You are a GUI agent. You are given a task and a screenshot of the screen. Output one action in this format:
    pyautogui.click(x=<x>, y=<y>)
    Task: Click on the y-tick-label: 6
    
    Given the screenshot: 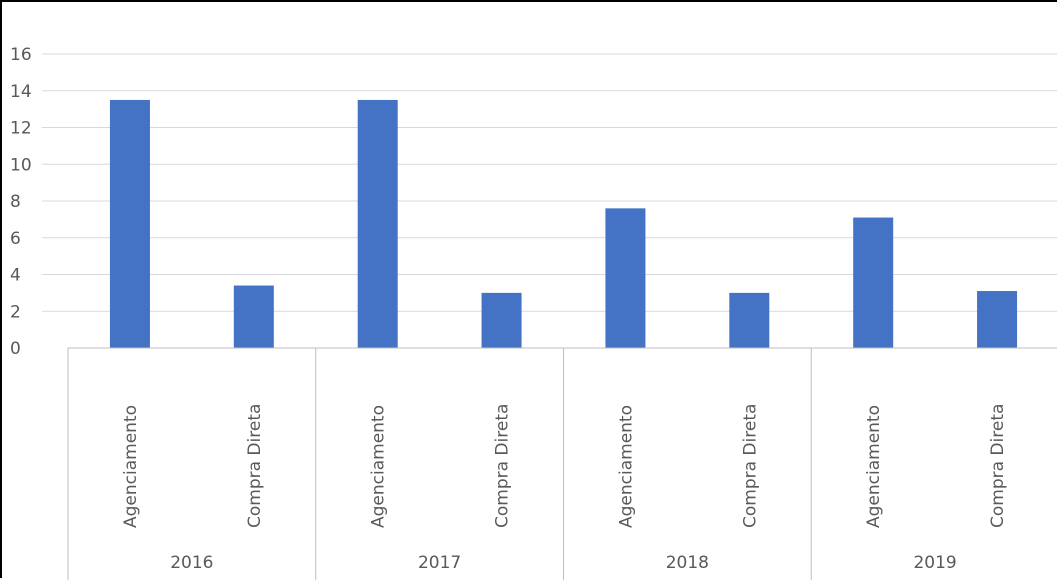 What is the action you would take?
    pyautogui.click(x=15, y=239)
    